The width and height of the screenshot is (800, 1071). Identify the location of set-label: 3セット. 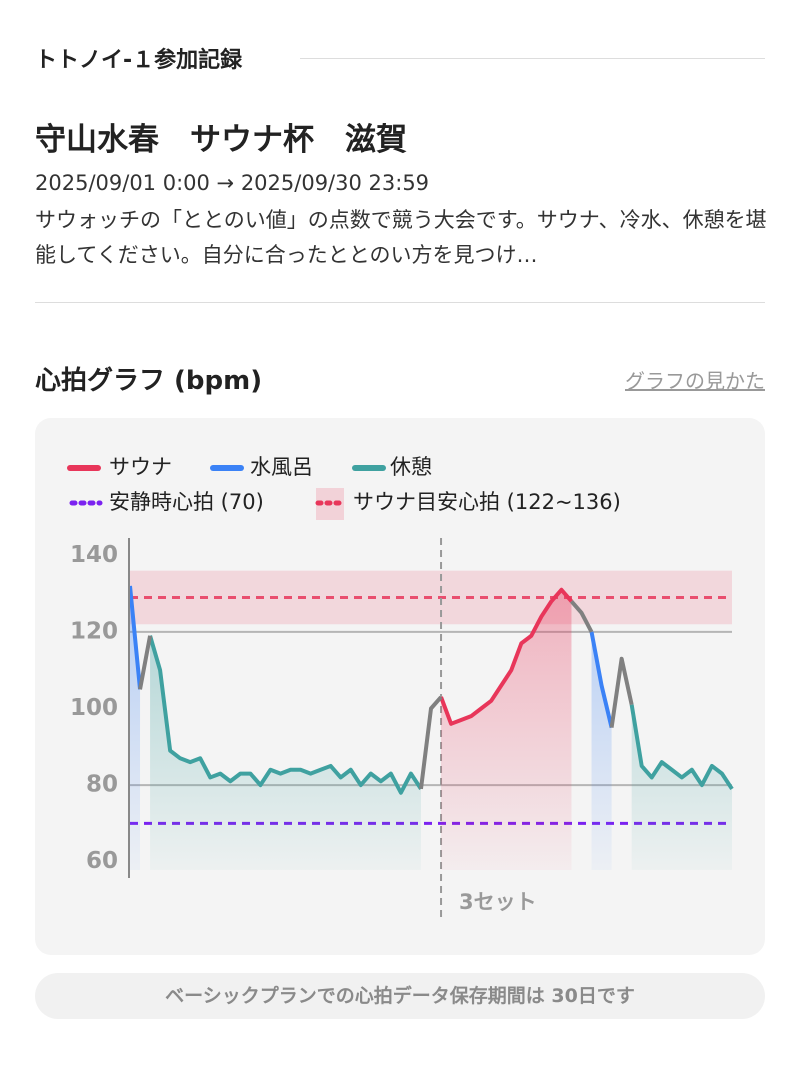
(498, 902).